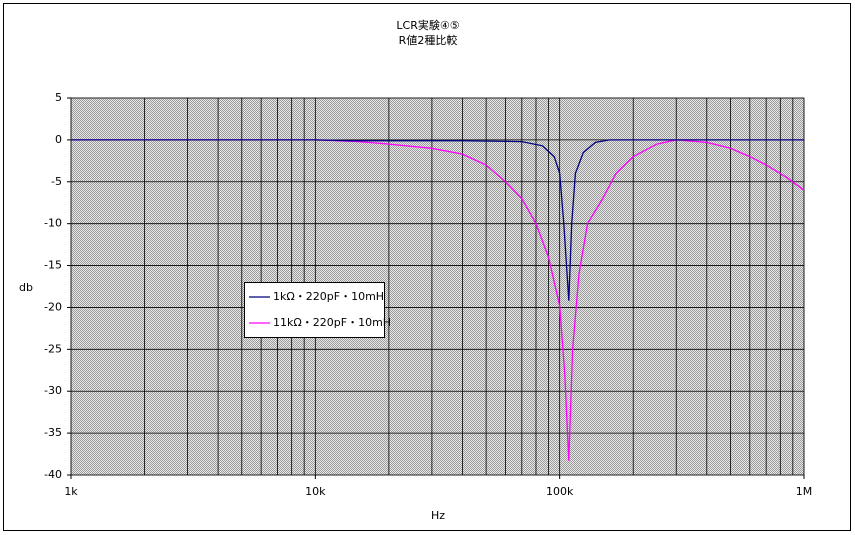 This screenshot has height=535, width=855. I want to click on y-tick-label: -40, so click(53, 474).